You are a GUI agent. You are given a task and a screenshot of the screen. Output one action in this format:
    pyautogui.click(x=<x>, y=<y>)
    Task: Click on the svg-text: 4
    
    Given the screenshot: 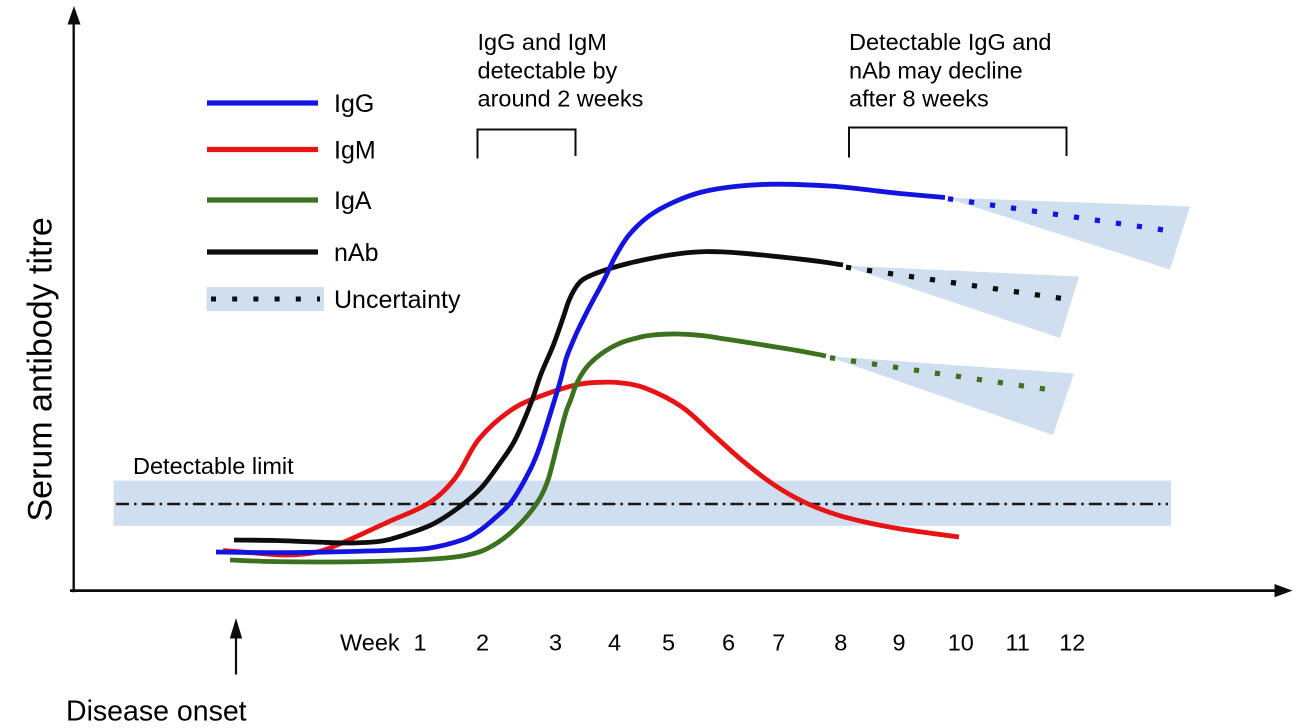 What is the action you would take?
    pyautogui.click(x=614, y=643)
    